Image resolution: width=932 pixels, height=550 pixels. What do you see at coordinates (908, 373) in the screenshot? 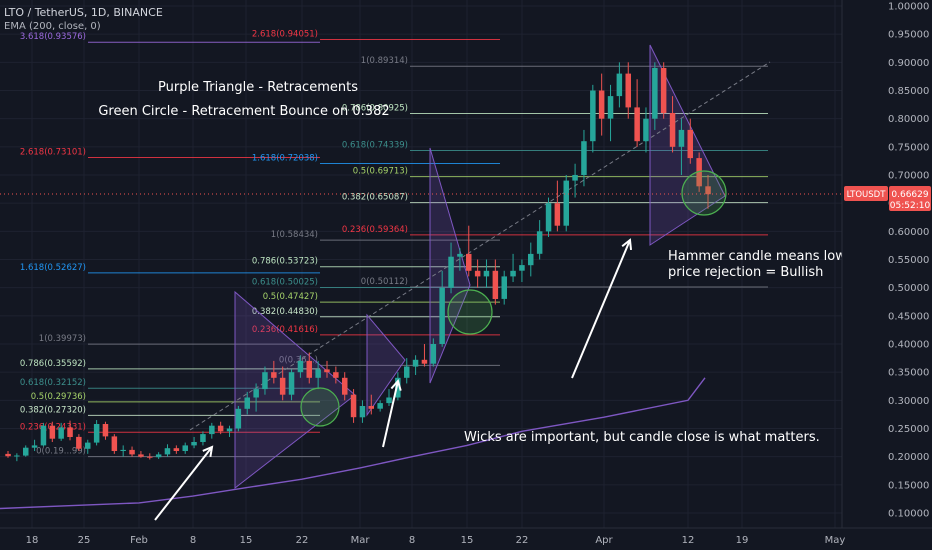
I see `price-tick: 0.35000` at bounding box center [908, 373].